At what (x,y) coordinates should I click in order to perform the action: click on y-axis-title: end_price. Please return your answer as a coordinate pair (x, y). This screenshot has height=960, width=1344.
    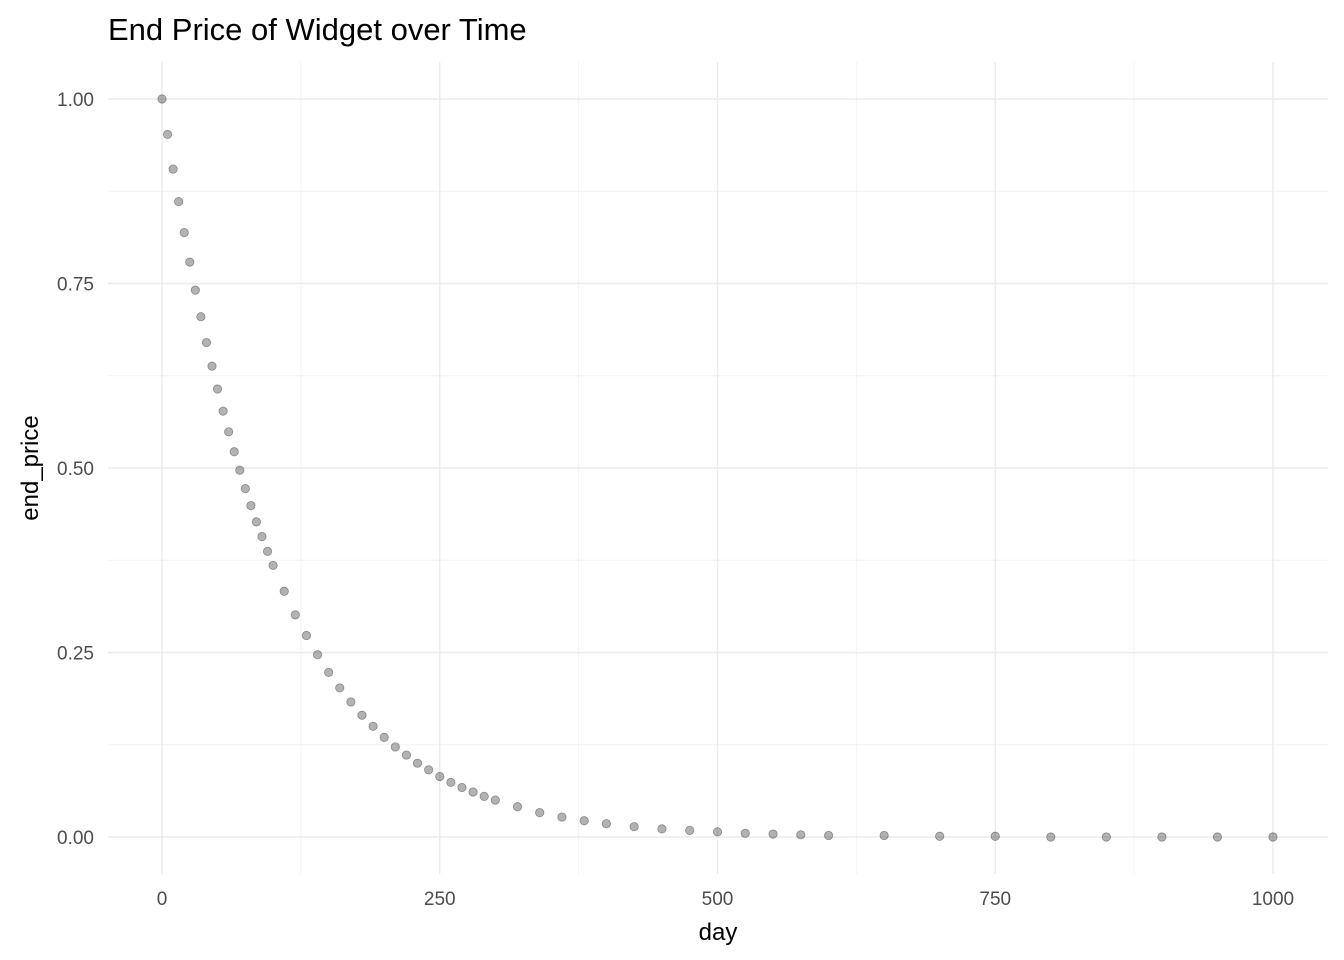
    Looking at the image, I should click on (30, 467).